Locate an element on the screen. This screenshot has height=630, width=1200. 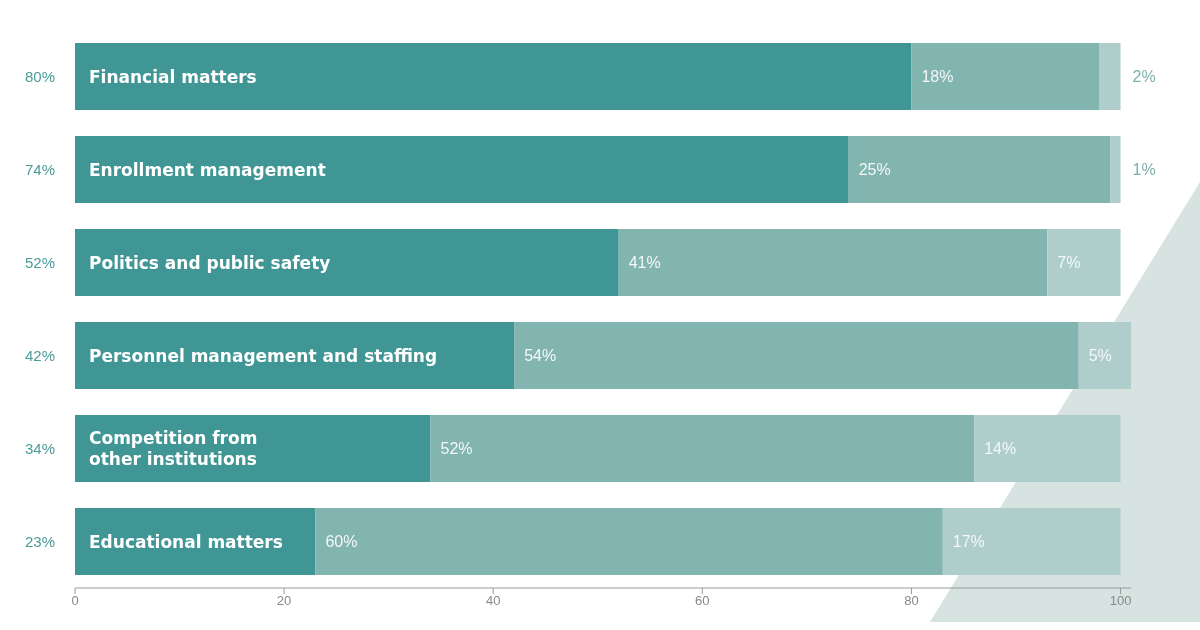
data-label: 14% is located at coordinates (1000, 449).